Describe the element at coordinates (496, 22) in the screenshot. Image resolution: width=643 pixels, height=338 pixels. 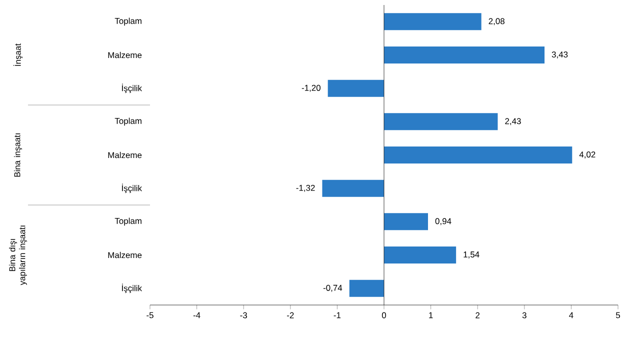
I see `data-label: 2,08` at that location.